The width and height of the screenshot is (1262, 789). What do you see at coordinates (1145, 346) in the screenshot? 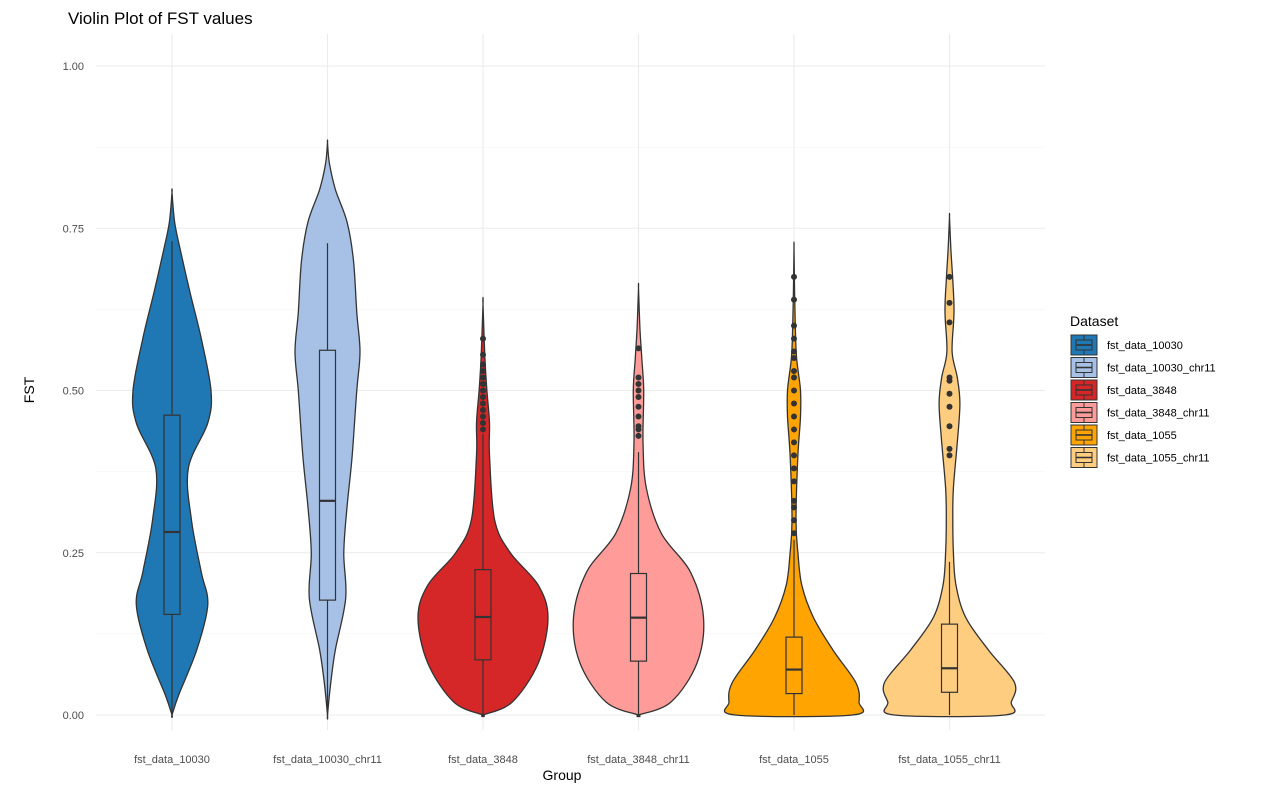
I see `legend-label: fst_data_10030` at bounding box center [1145, 346].